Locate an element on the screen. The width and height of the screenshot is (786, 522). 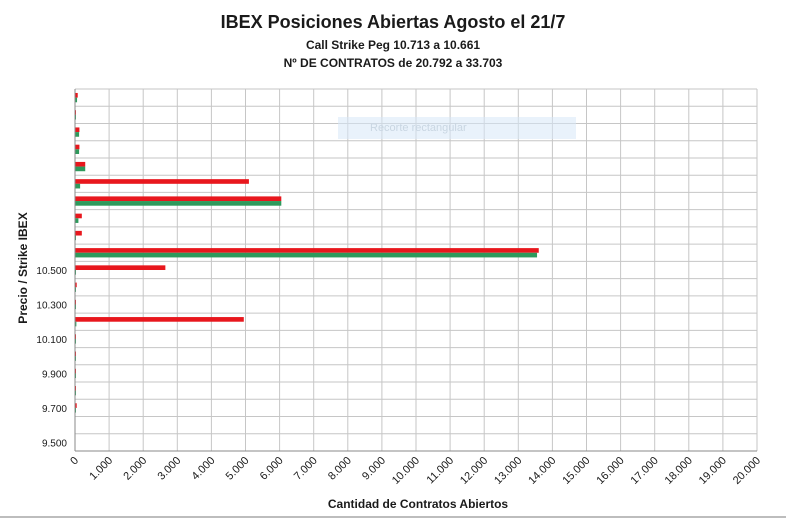
chart-subtitle-strike: Call Strike Peg 10.713 a 10.661 is located at coordinates (393, 45).